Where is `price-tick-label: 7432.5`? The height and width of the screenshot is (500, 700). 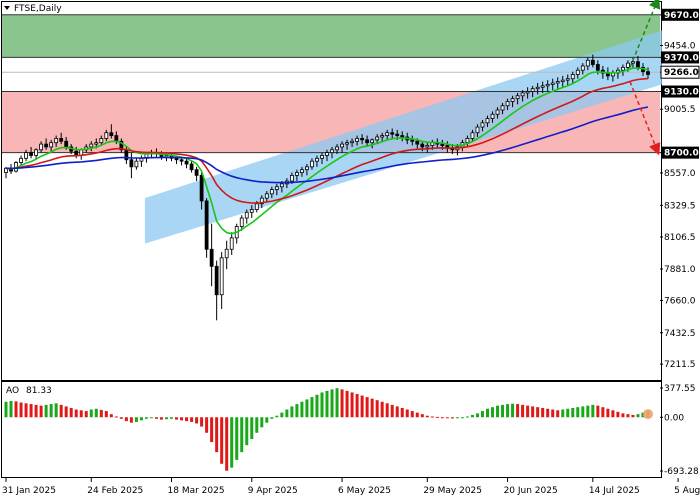
price-tick-label: 7432.5 is located at coordinates (680, 334).